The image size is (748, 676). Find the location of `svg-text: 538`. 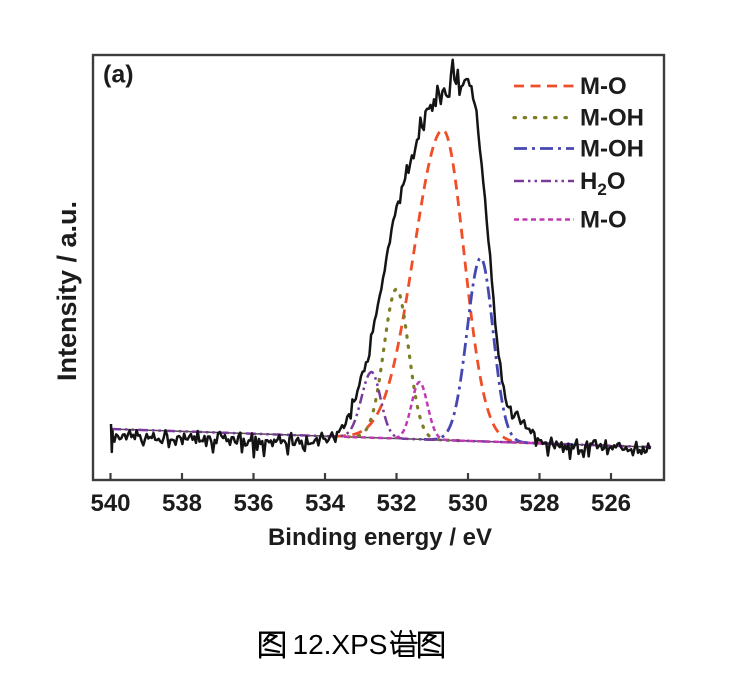

svg-text: 538 is located at coordinates (182, 503).